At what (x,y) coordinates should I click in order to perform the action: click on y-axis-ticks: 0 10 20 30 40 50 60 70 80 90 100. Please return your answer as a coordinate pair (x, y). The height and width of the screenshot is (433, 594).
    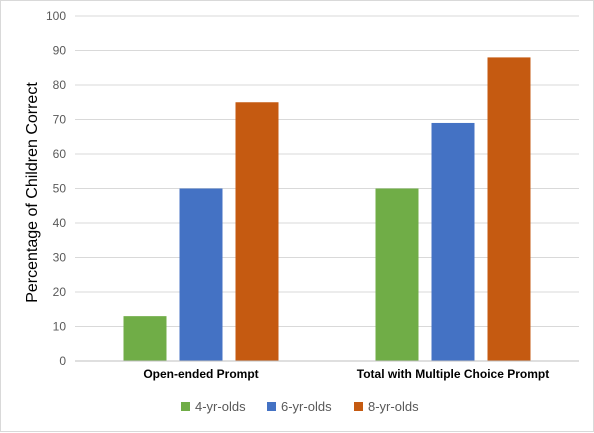
    Looking at the image, I should click on (56, 188).